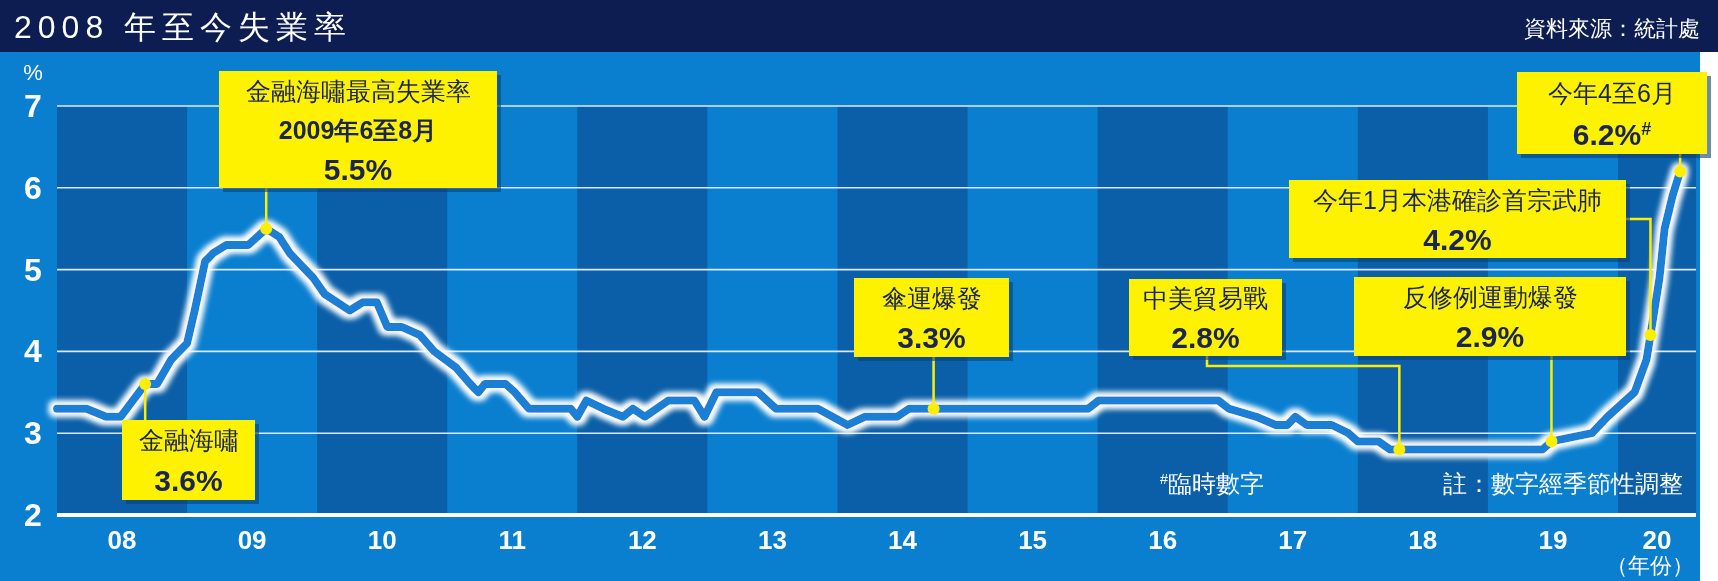 The width and height of the screenshot is (1718, 581). Describe the element at coordinates (772, 540) in the screenshot. I see `x-tick-label: 13` at that location.